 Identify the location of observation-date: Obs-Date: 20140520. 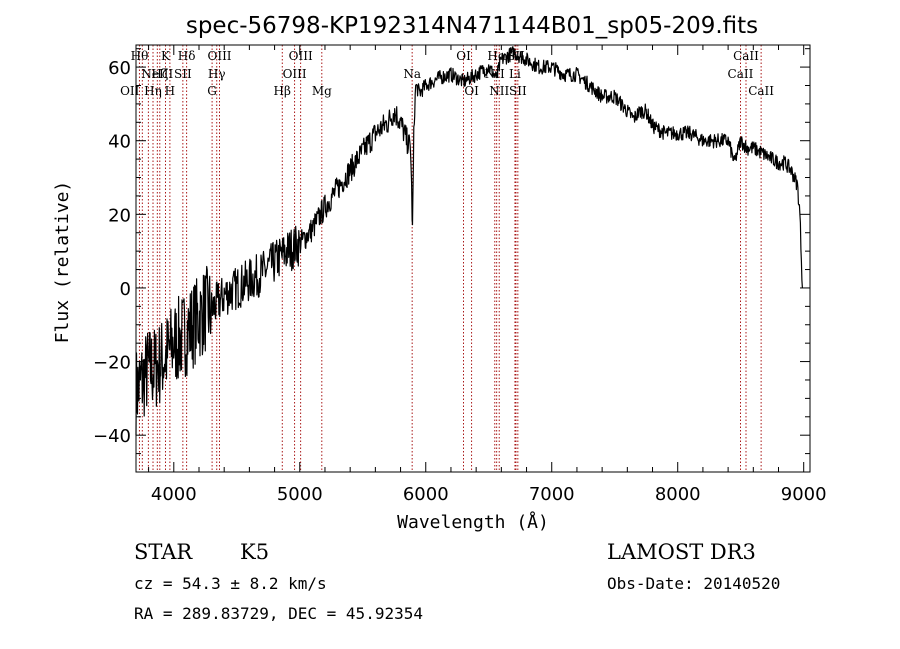
(694, 583).